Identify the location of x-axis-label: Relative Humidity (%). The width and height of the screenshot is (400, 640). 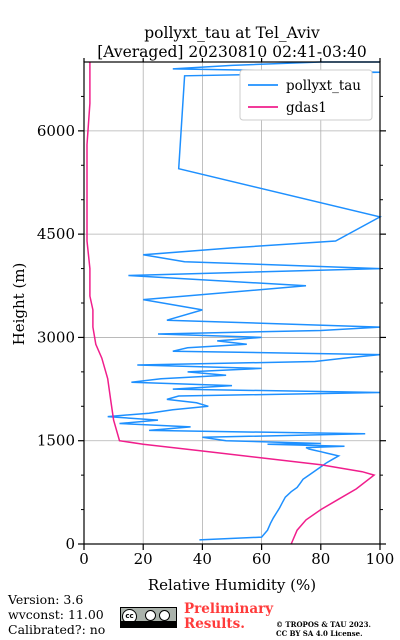
(232, 585).